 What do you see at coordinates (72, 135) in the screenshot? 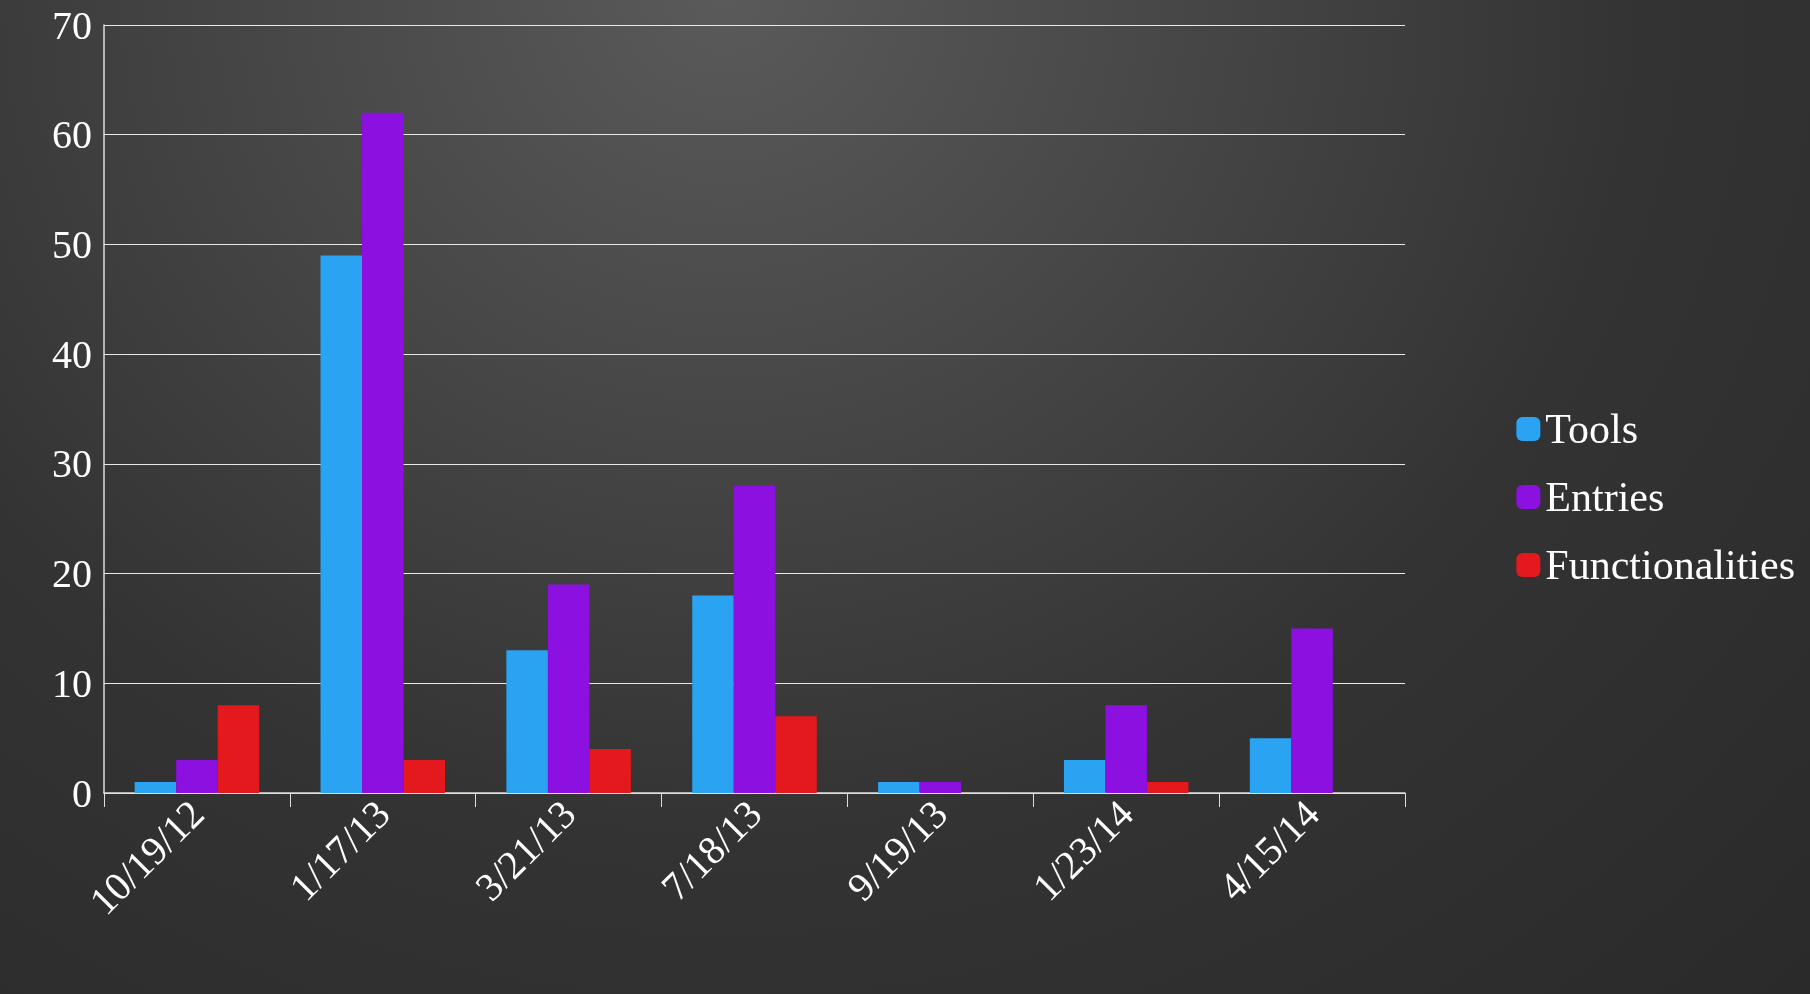
I see `y-tick-label: 60` at bounding box center [72, 135].